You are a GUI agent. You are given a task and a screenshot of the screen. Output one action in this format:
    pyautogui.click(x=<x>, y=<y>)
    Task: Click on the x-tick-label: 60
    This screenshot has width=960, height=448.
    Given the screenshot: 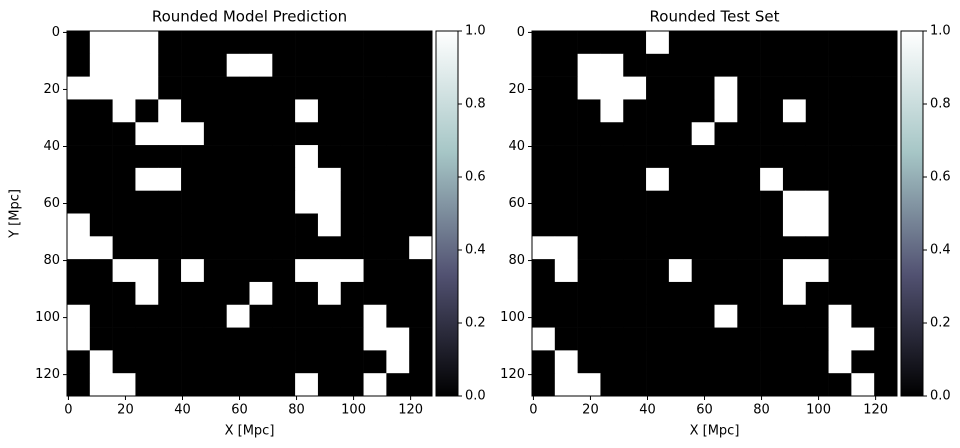 What is the action you would take?
    pyautogui.click(x=239, y=410)
    